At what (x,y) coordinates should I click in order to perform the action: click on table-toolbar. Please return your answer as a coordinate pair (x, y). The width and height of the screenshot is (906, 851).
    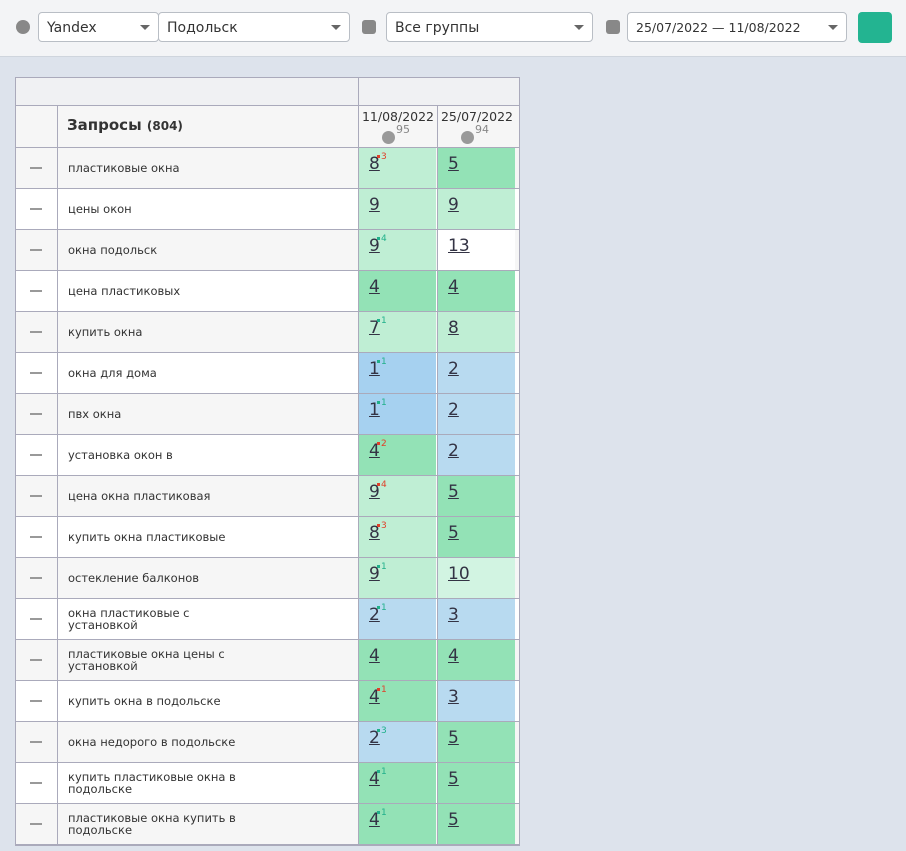
    Looking at the image, I should click on (267, 92).